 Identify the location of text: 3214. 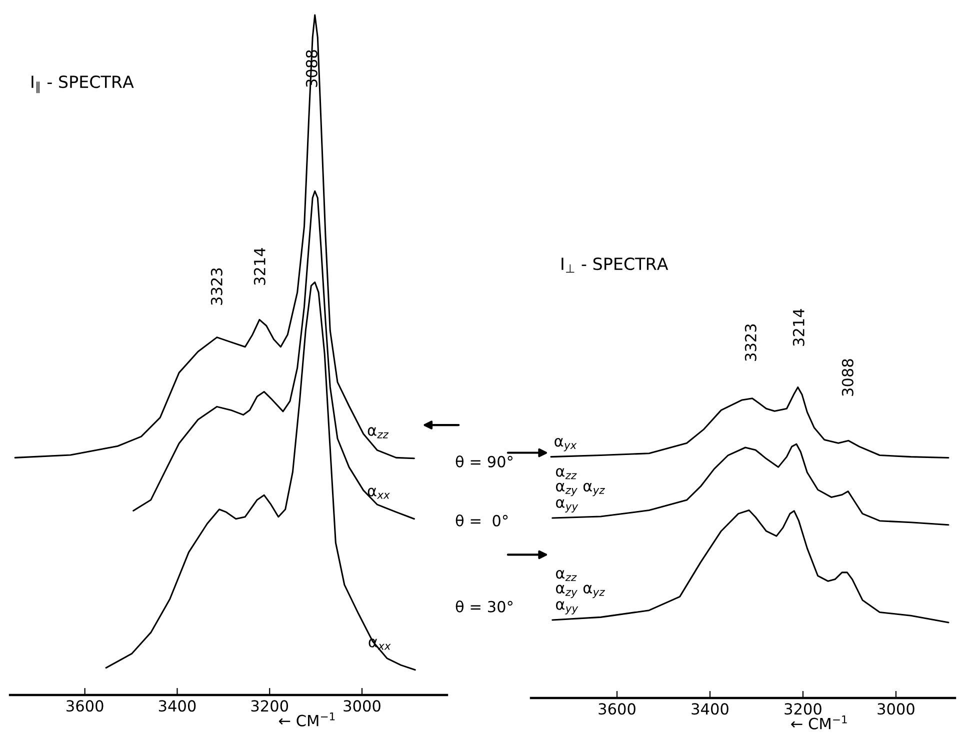
(798, 327).